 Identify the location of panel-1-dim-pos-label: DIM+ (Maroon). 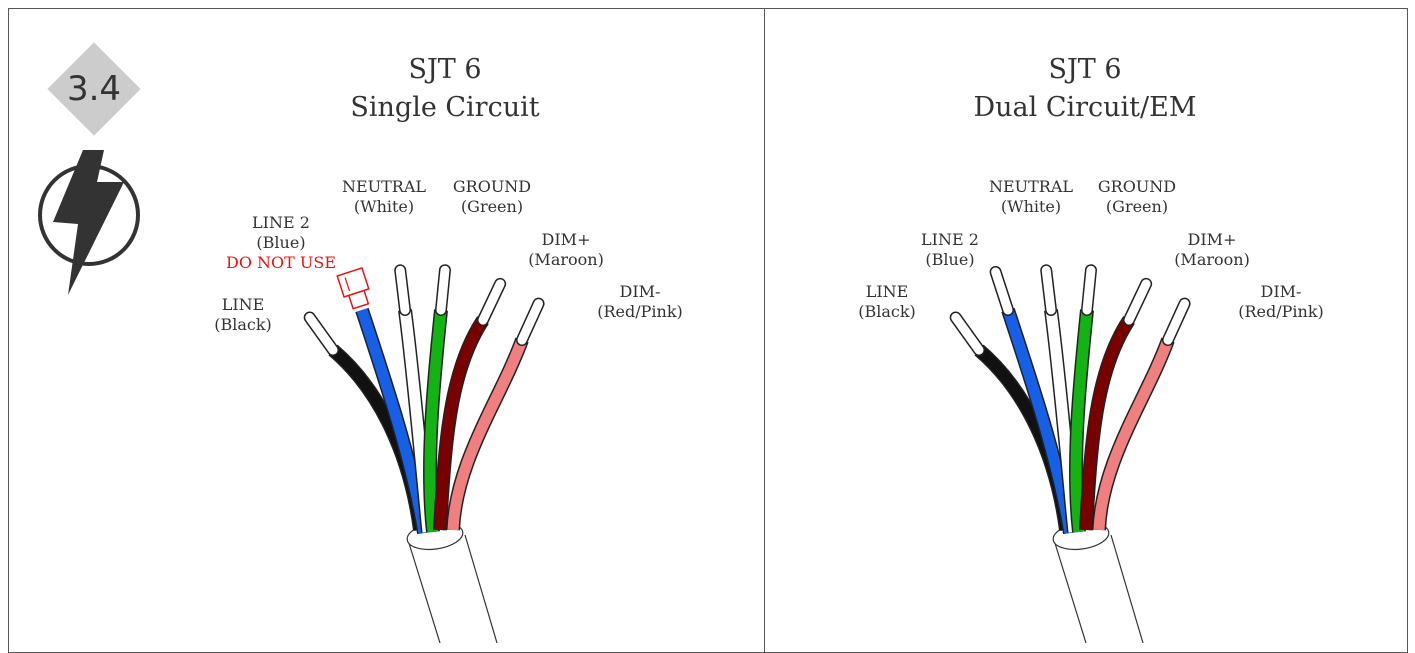
(566, 250).